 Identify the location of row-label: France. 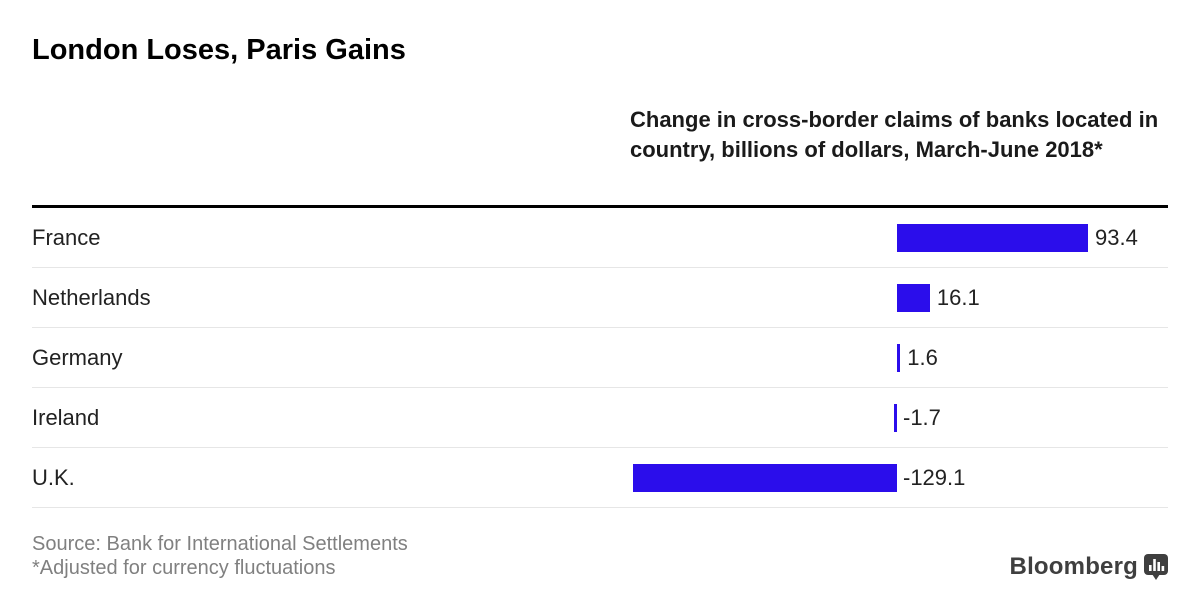
(66, 237).